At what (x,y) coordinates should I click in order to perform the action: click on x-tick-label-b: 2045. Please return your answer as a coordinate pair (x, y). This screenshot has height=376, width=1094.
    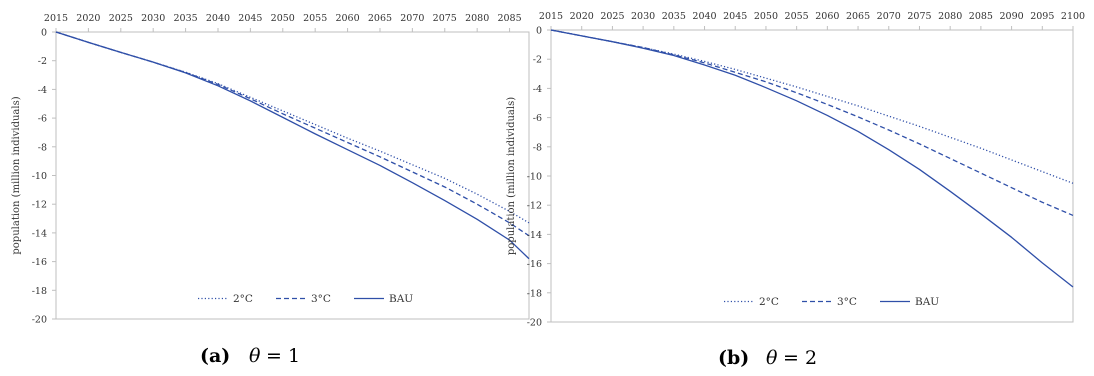
    Looking at the image, I should click on (735, 16).